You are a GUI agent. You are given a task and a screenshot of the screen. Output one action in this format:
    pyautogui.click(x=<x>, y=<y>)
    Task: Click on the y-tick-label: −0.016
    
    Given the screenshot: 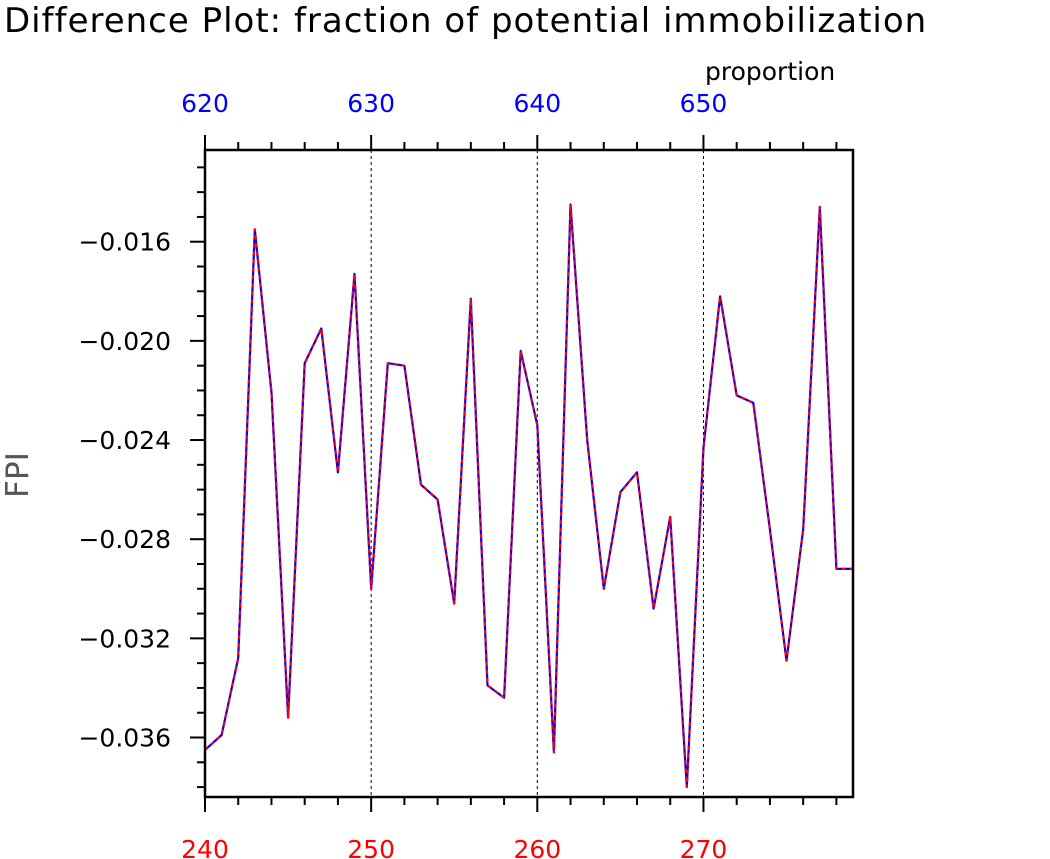 What is the action you would take?
    pyautogui.click(x=124, y=242)
    